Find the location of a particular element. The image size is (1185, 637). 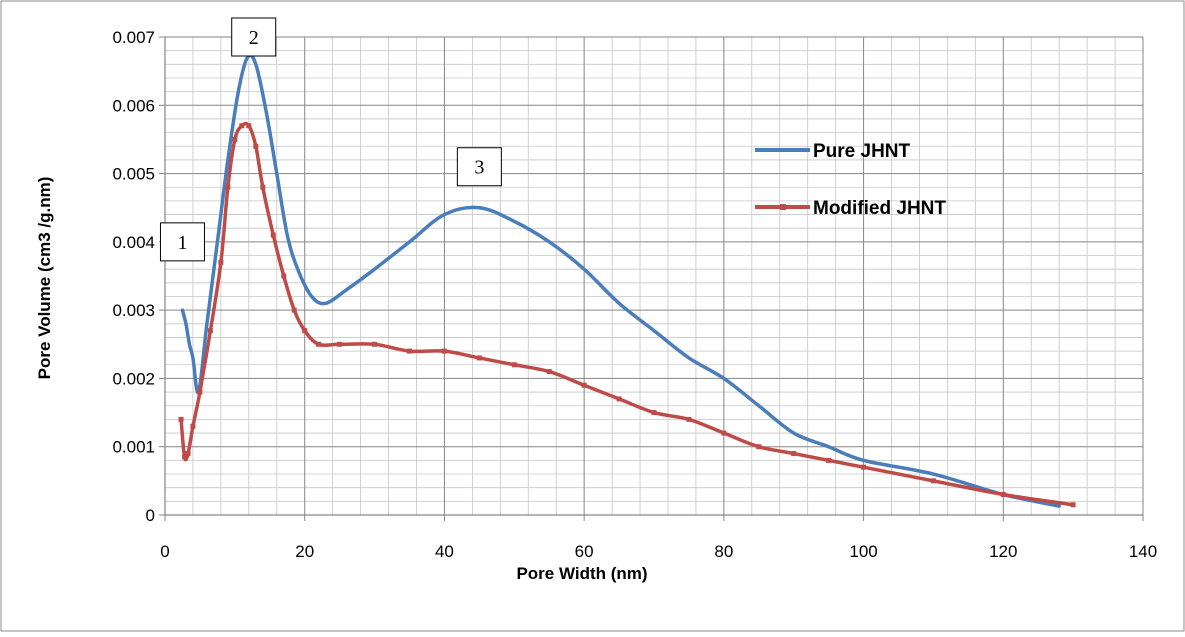

legend-label: Pure JHNT is located at coordinates (862, 151).